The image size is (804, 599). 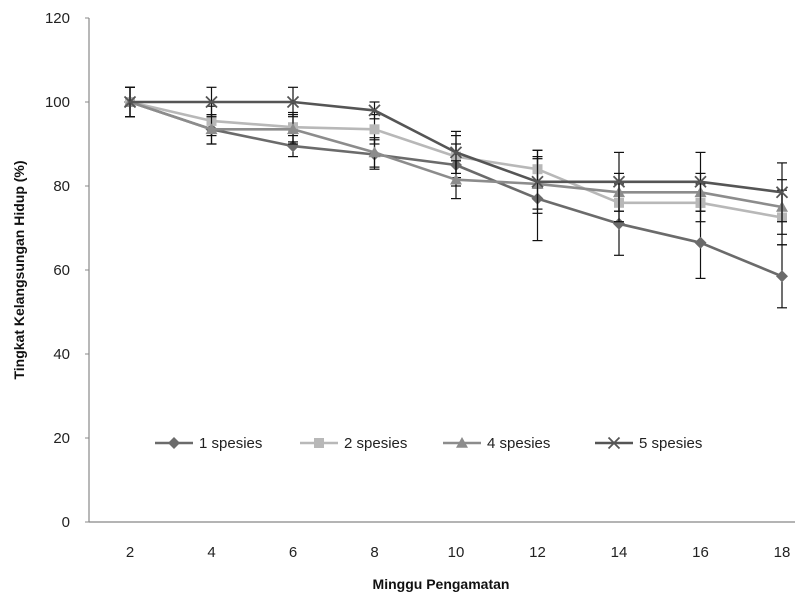 I want to click on y-tick-label: 60, so click(x=61, y=270).